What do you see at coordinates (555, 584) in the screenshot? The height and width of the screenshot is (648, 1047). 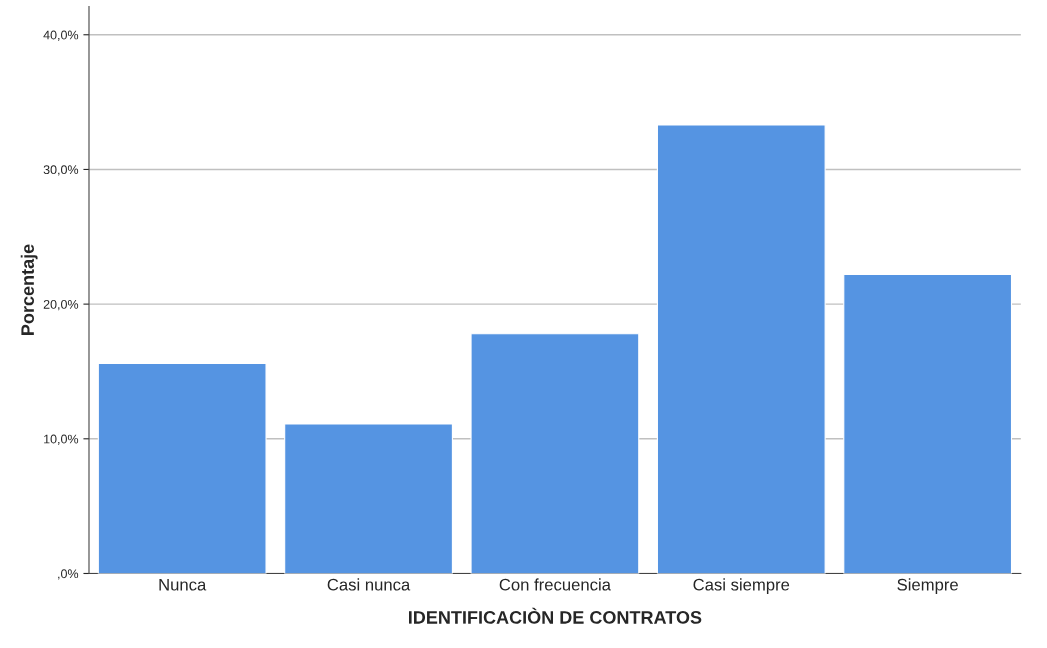 I see `x-tick-label: Con frecuencia` at bounding box center [555, 584].